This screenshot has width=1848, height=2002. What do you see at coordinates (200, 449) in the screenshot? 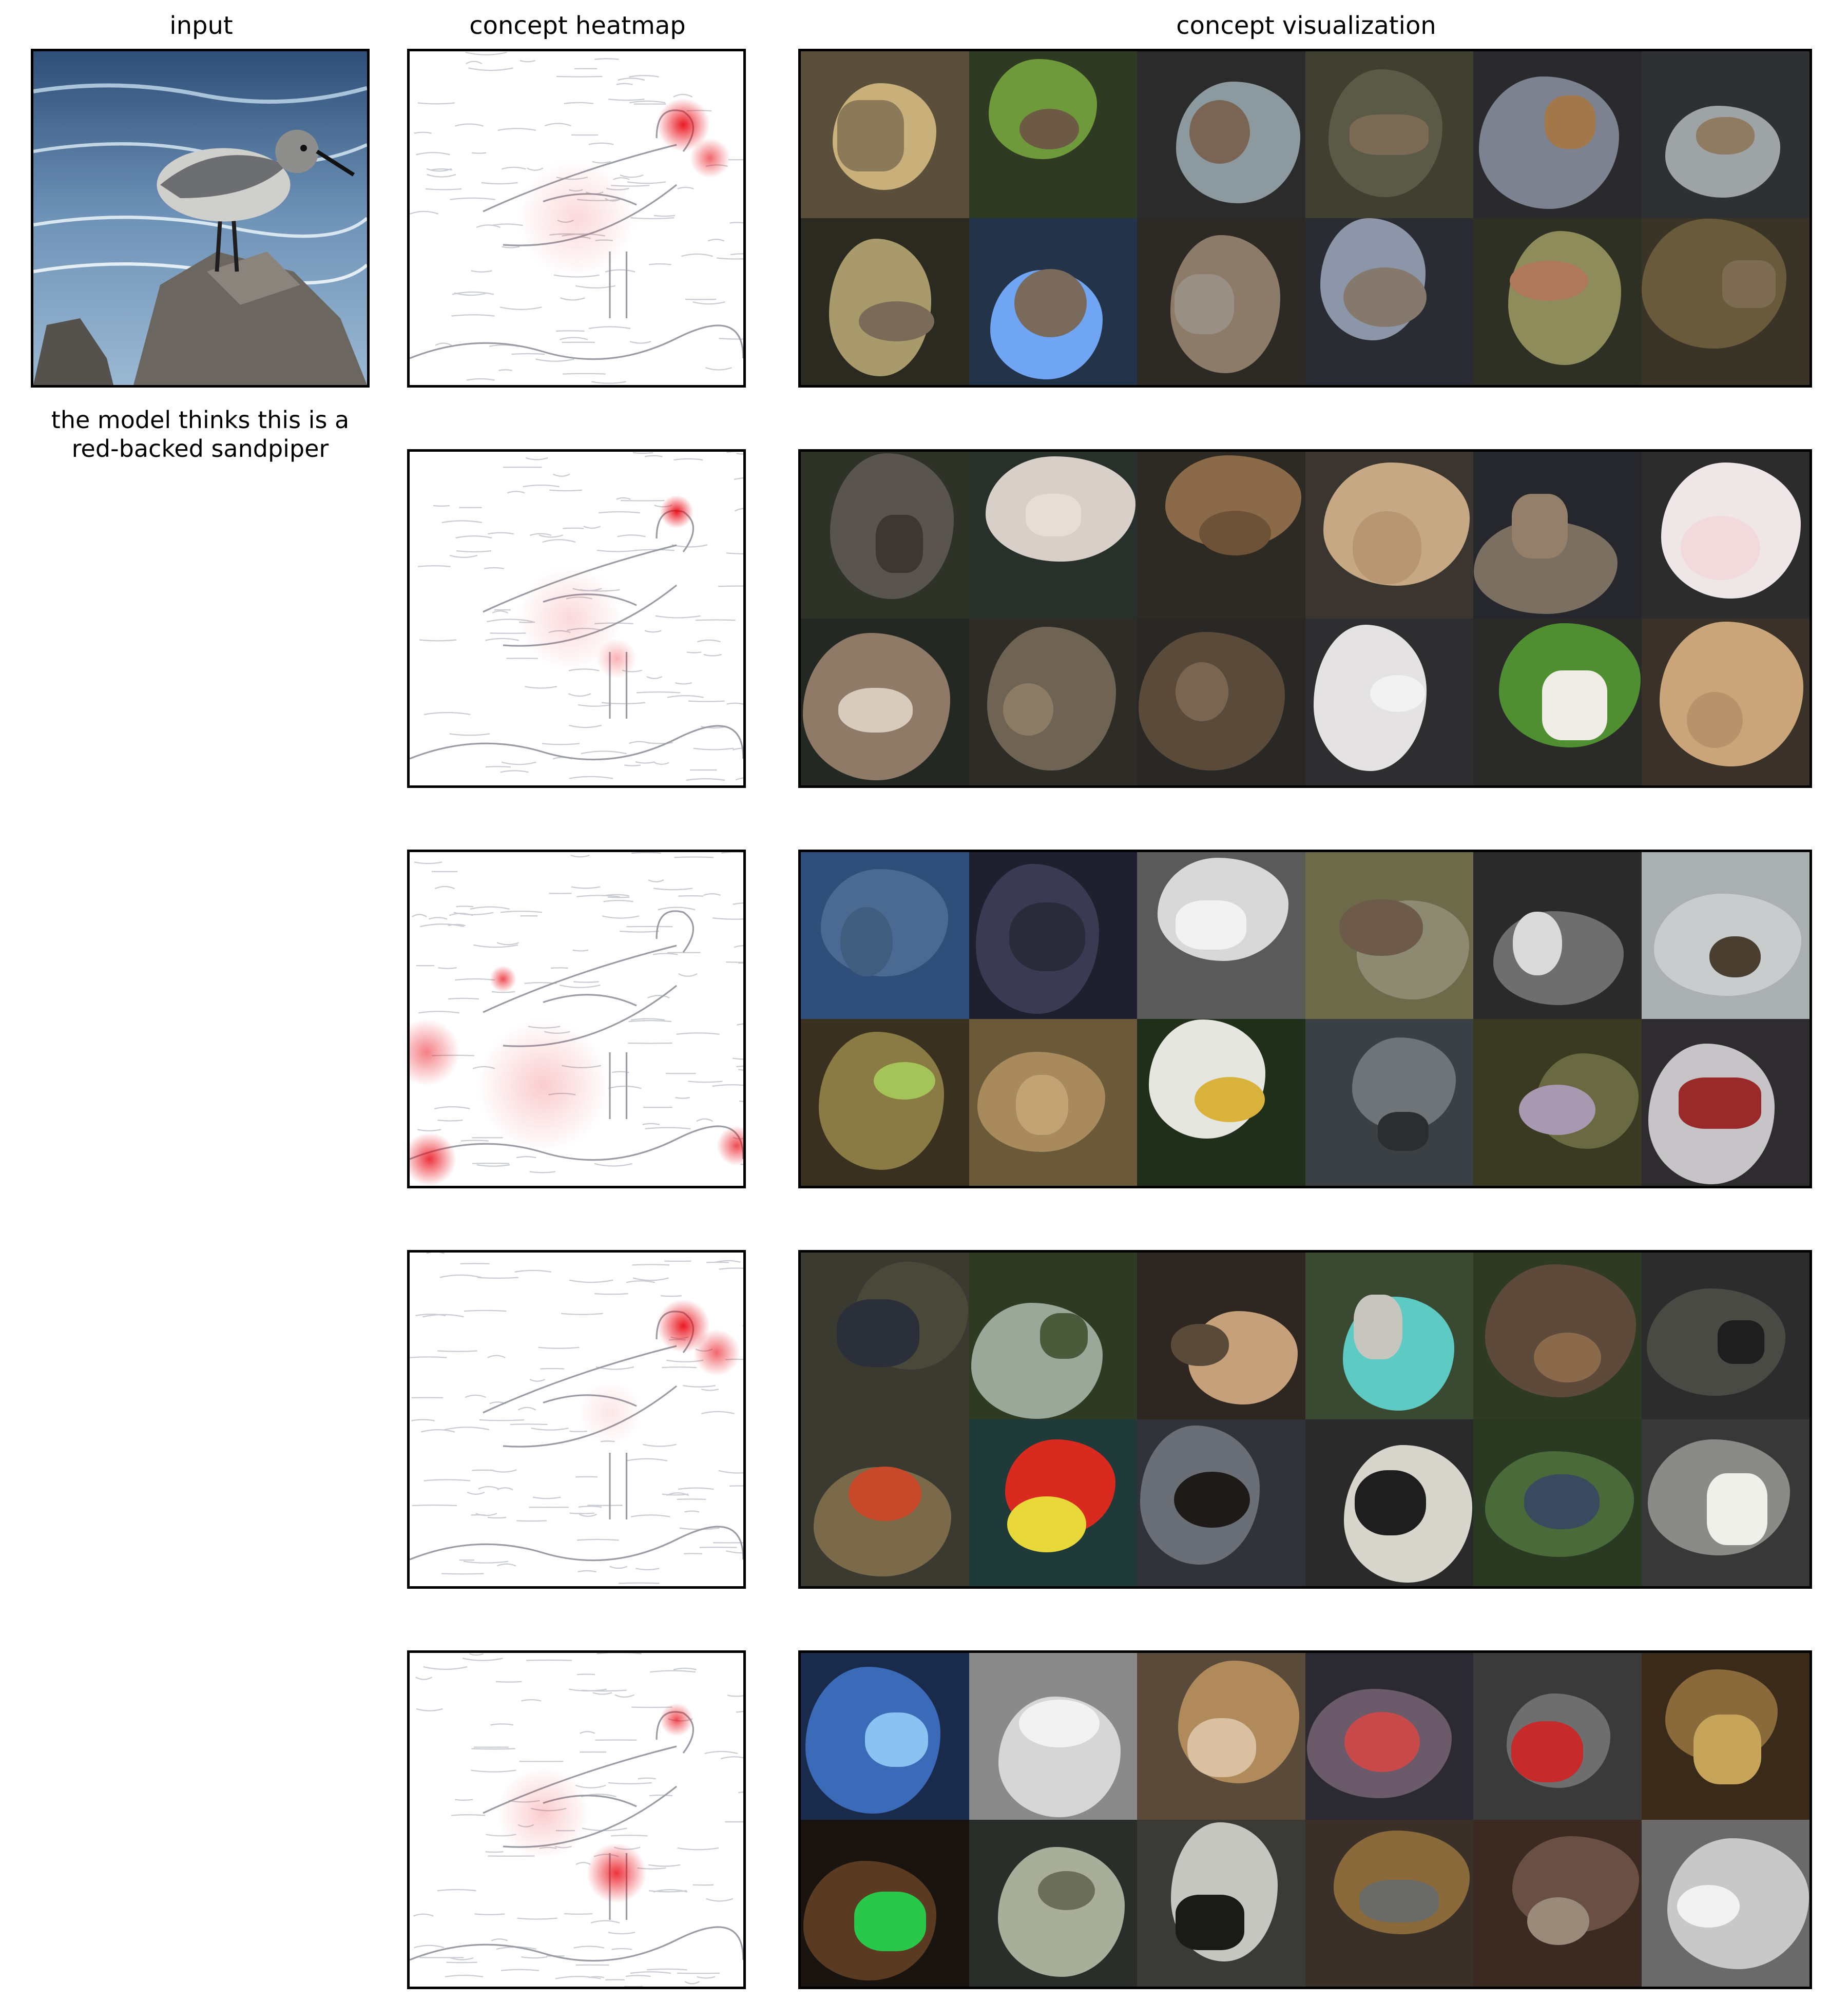
I see `caption-line-2: red-backed sandpiper` at bounding box center [200, 449].